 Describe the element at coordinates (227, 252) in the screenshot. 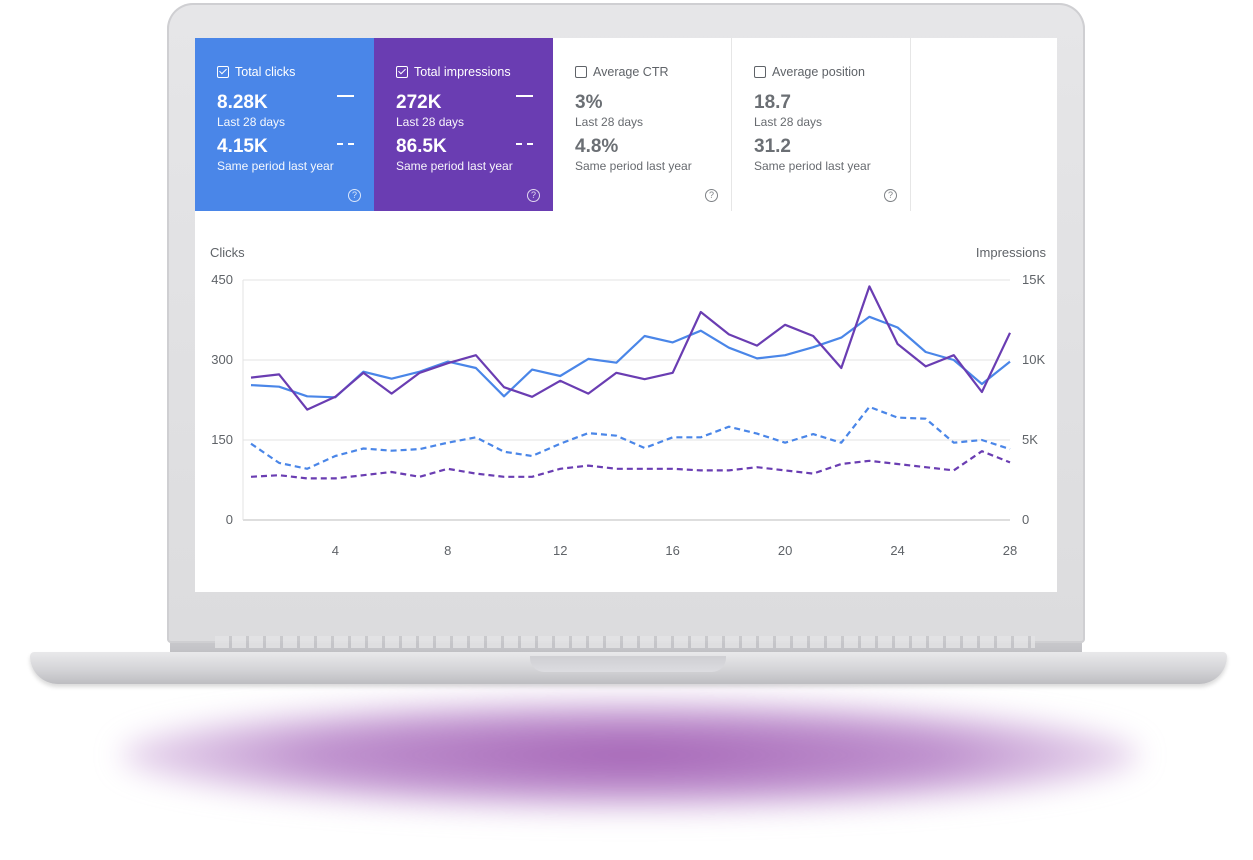

I see `y-axis-left-title: Clicks` at that location.